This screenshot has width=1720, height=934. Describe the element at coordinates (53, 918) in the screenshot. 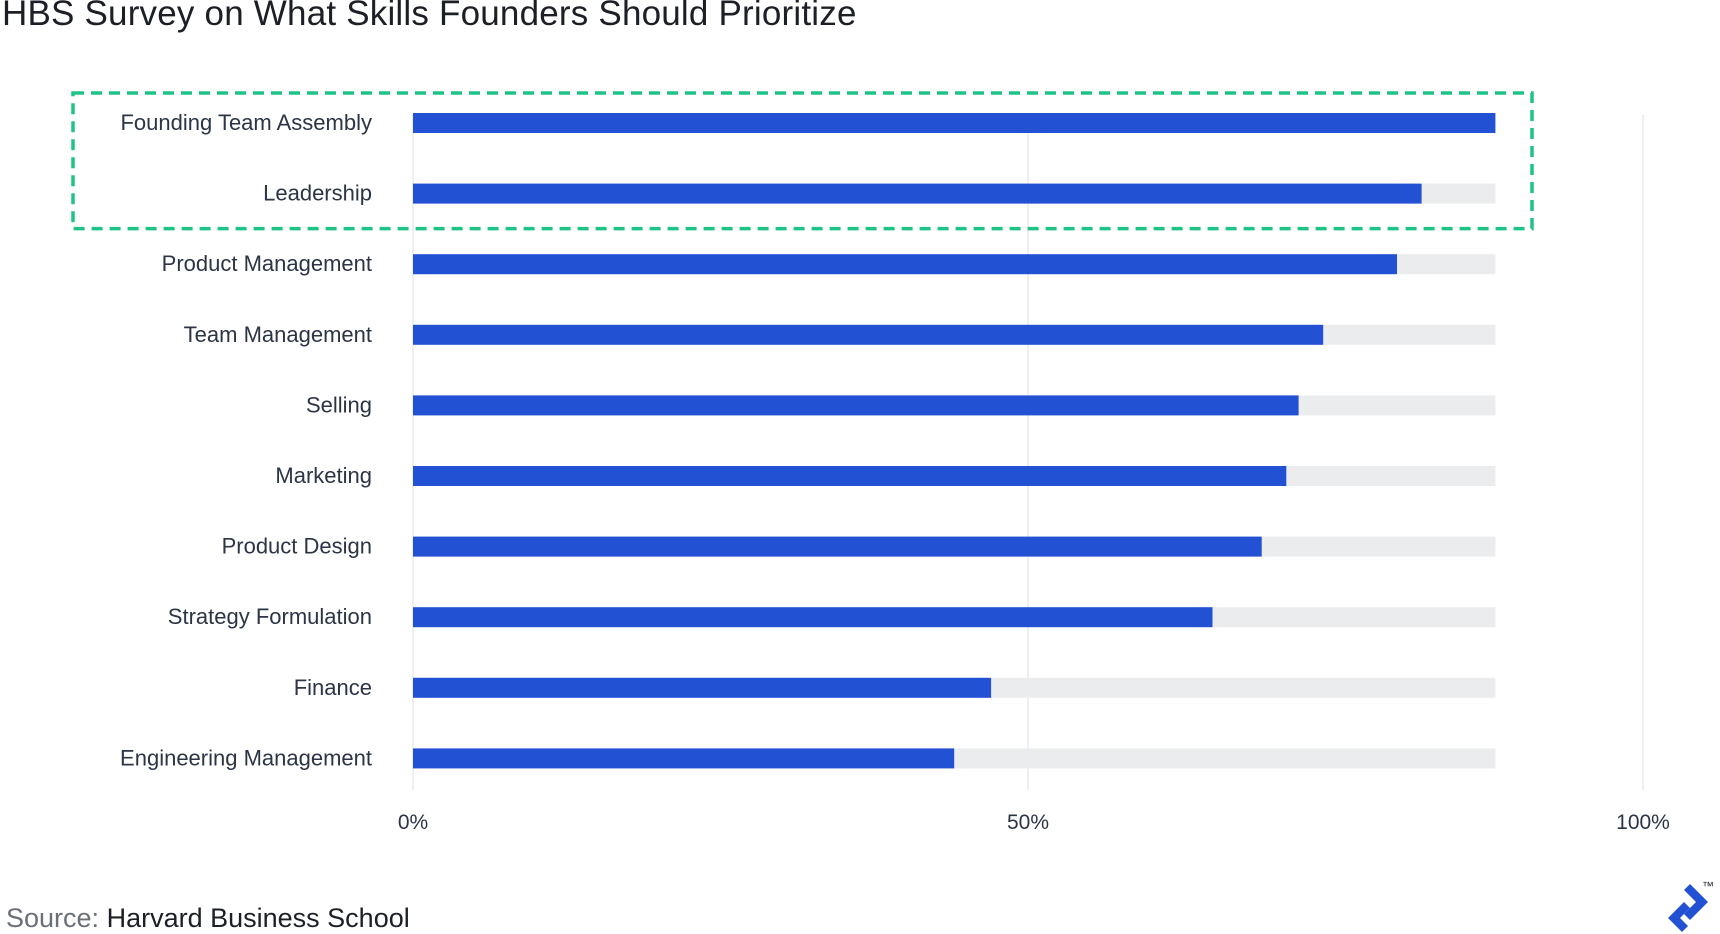

I see `source-prefix: Source:` at that location.